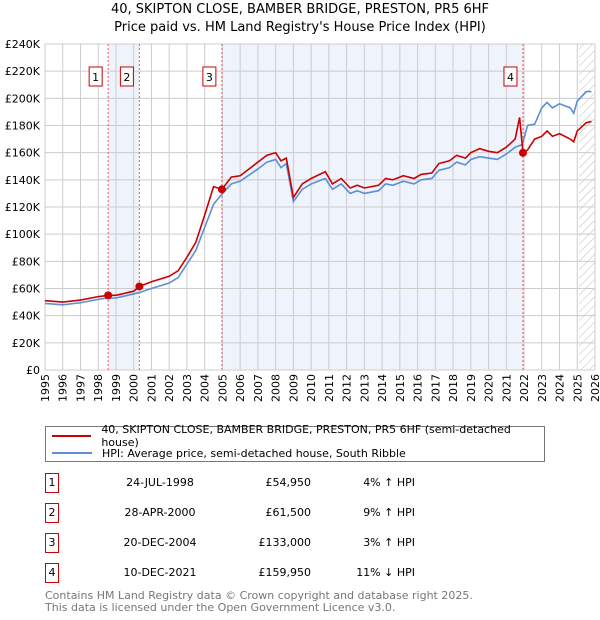 Image resolution: width=600 pixels, height=620 pixels. I want to click on x-tick-label: 2010, so click(311, 388).